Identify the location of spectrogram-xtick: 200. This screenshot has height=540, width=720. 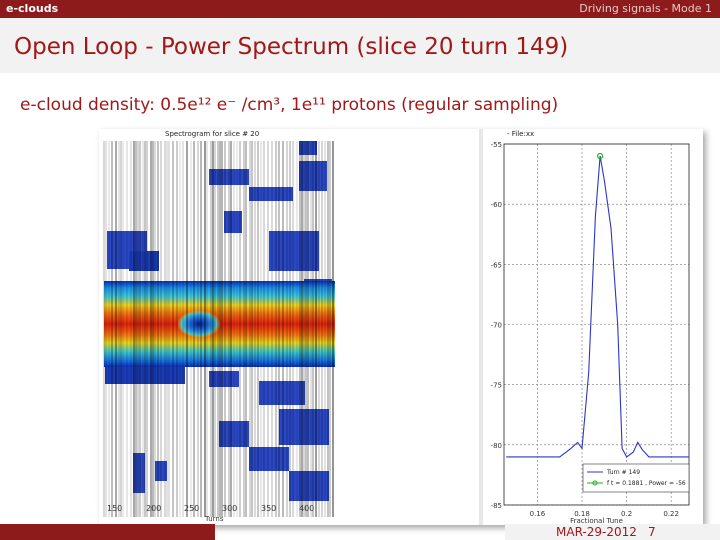
(154, 508).